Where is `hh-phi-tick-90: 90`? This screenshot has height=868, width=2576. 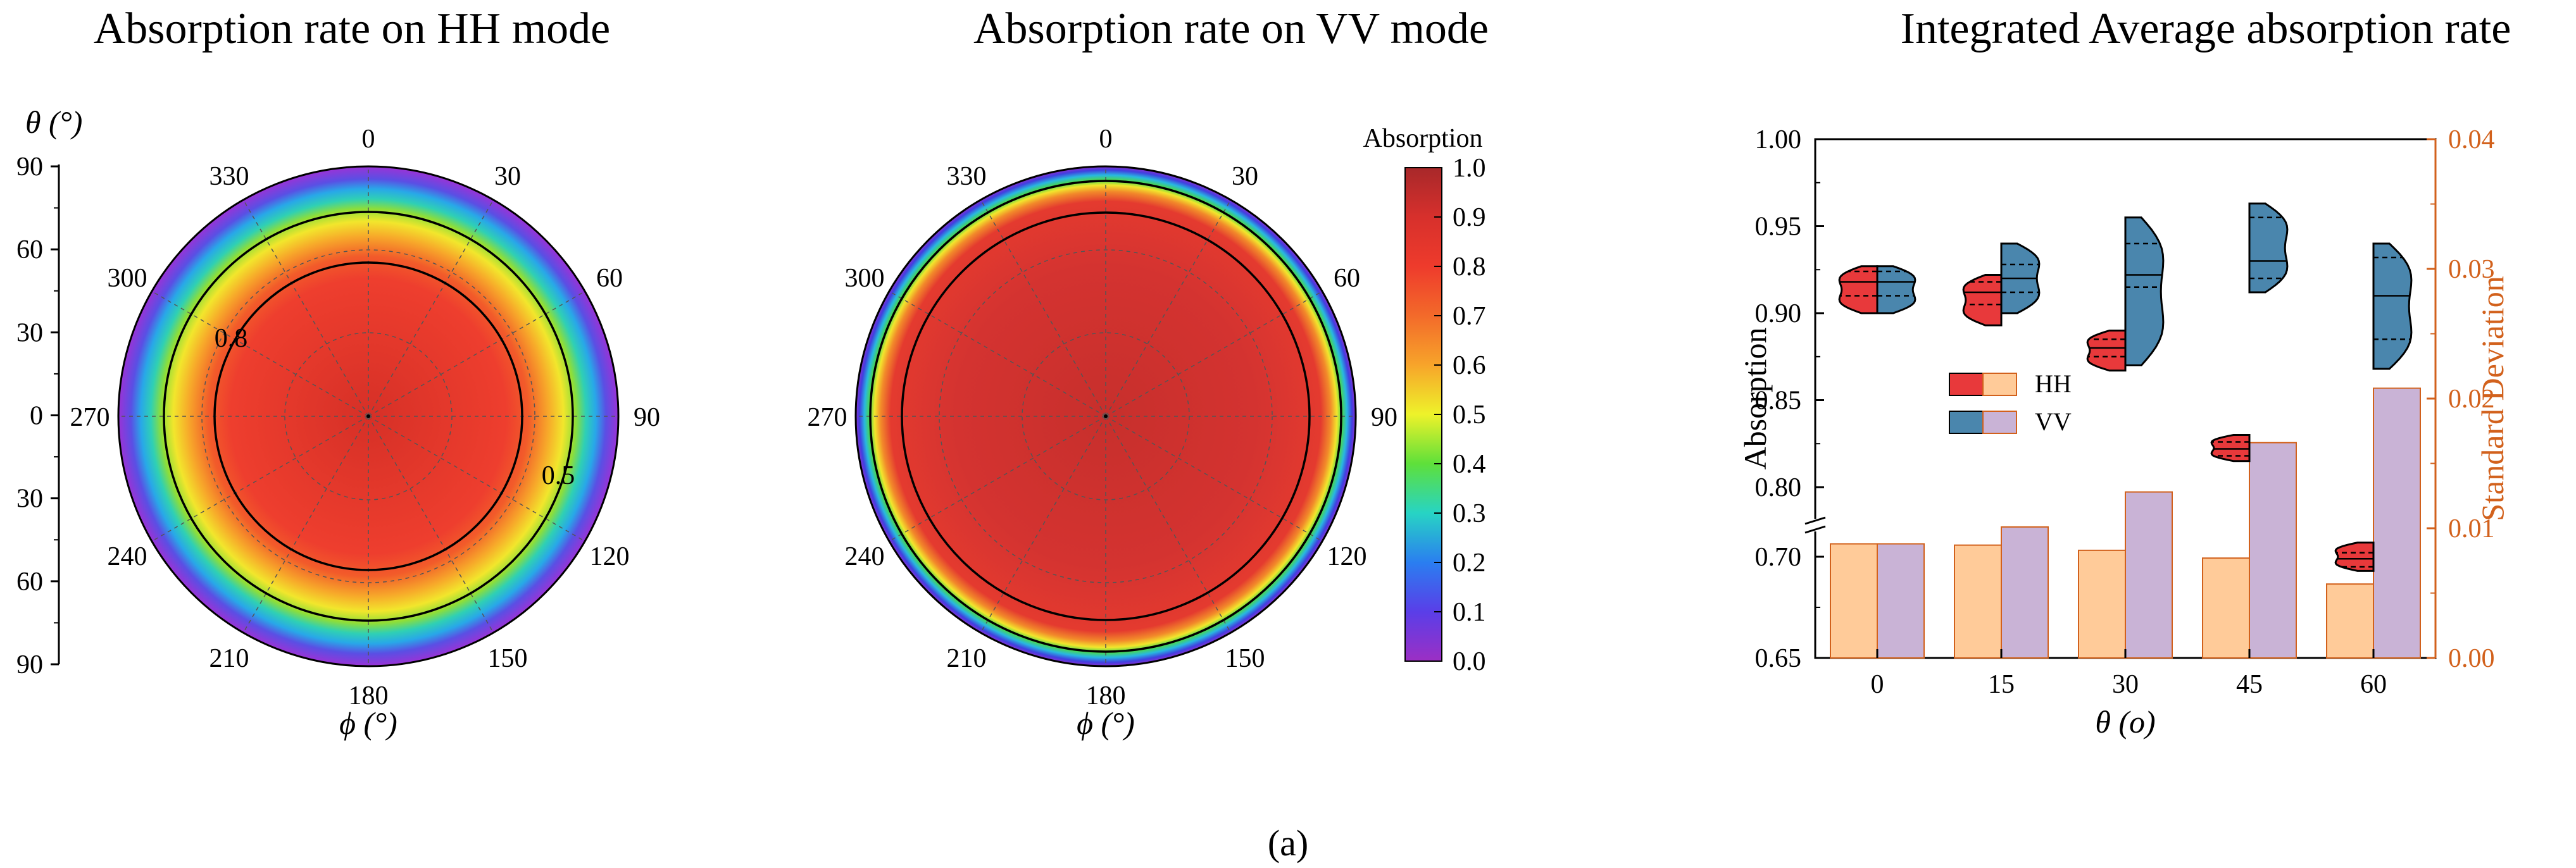 hh-phi-tick-90: 90 is located at coordinates (647, 417).